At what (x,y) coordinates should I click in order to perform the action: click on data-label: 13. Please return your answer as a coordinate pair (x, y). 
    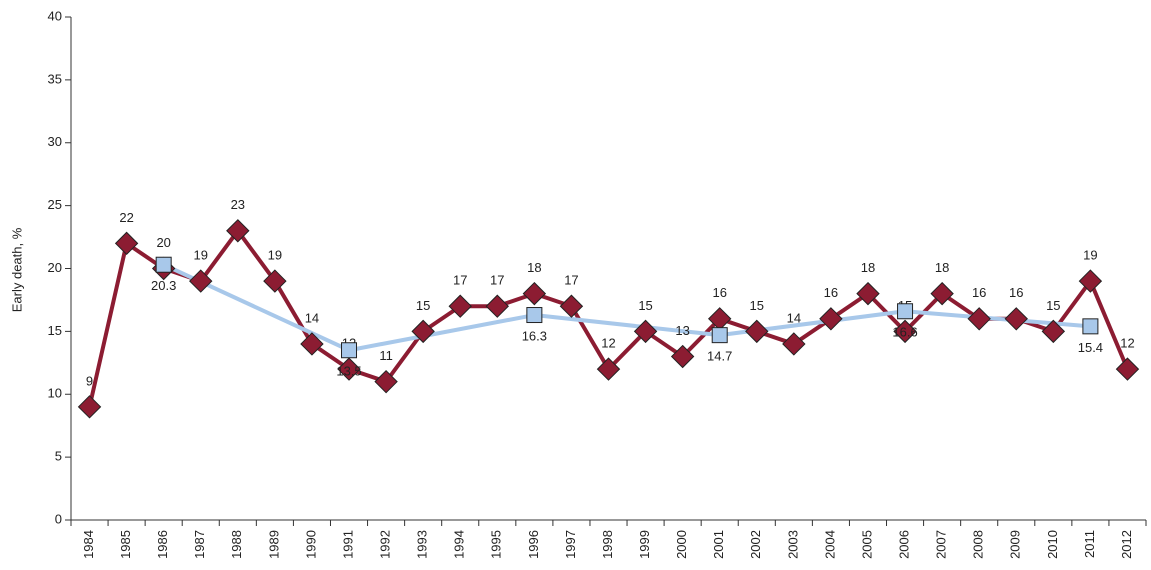
    Looking at the image, I should click on (682, 330).